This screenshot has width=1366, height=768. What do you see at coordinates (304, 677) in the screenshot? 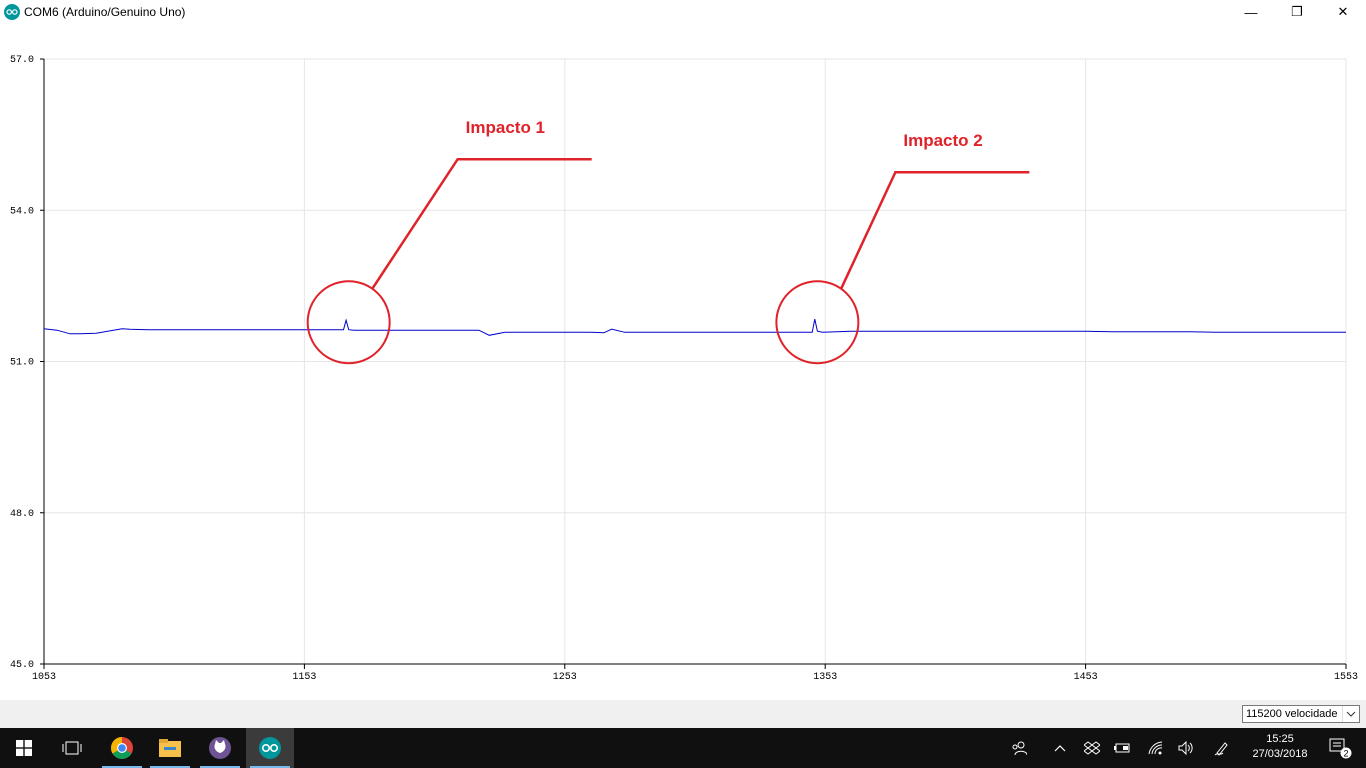
I see `x-tick-label: 1153` at bounding box center [304, 677].